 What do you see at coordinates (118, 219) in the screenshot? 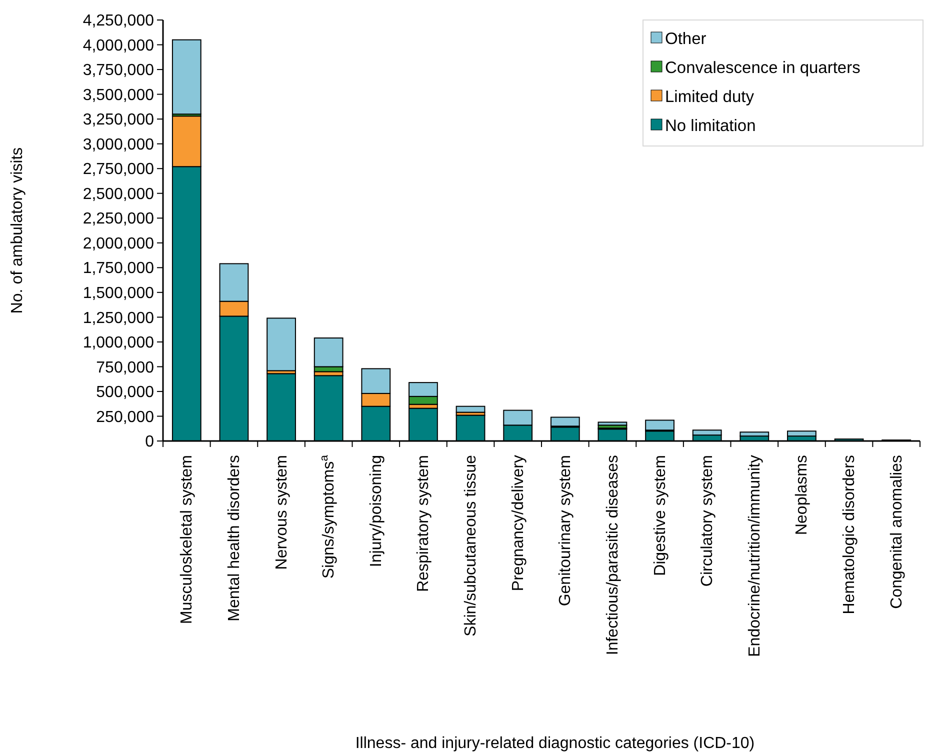
I see `y-tick-label: 2,250,000` at bounding box center [118, 219].